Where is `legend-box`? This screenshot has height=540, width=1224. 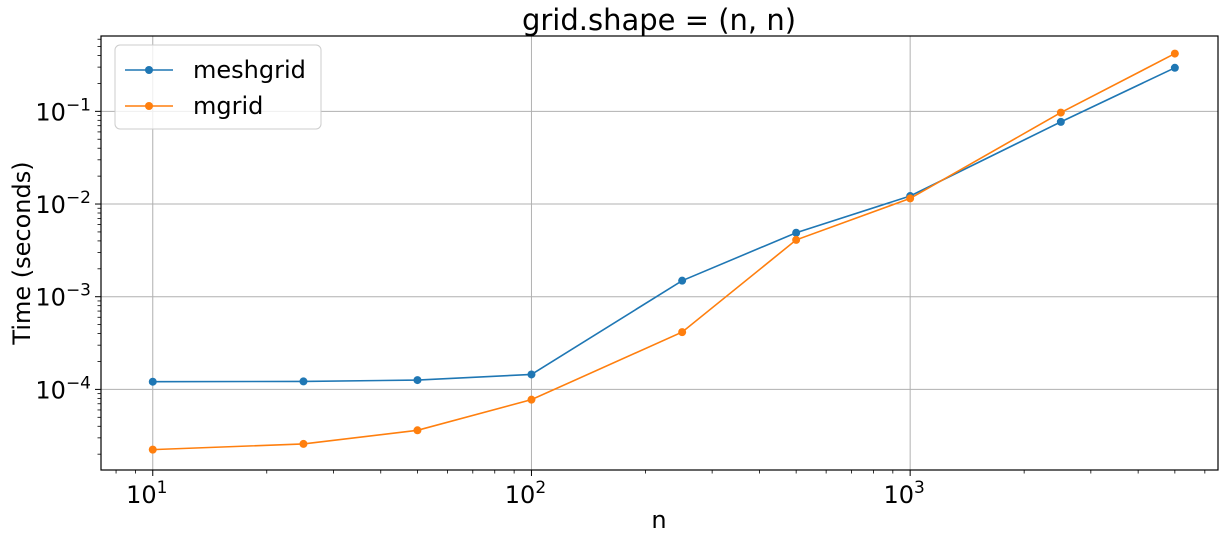 legend-box is located at coordinates (218, 87).